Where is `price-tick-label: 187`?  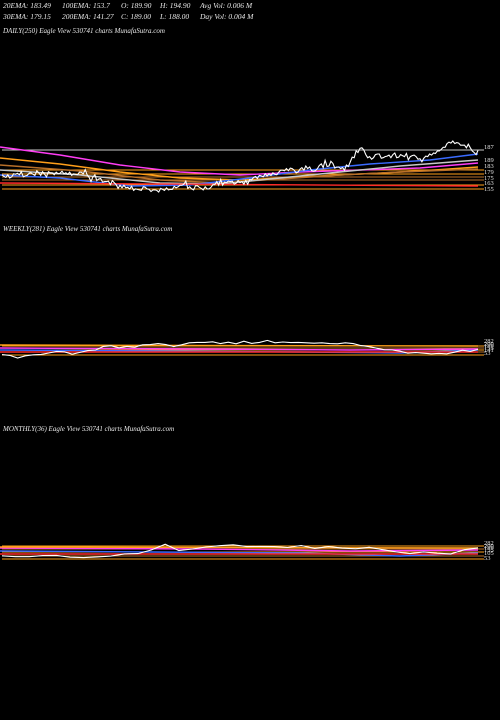
price-tick-label: 187 is located at coordinates (489, 147).